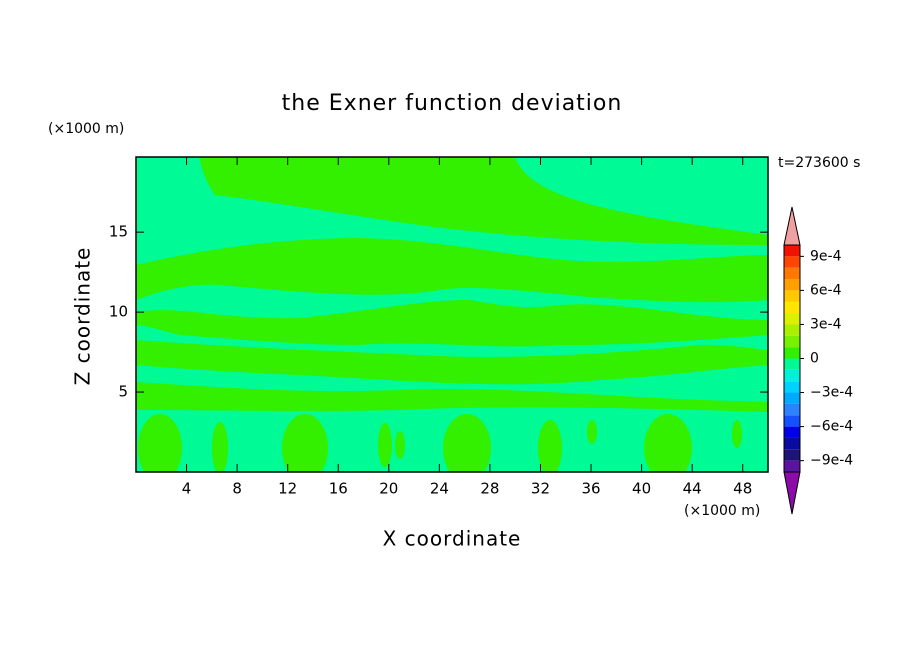 This screenshot has height=654, width=904. What do you see at coordinates (439, 489) in the screenshot?
I see `x-tick-label: 24` at bounding box center [439, 489].